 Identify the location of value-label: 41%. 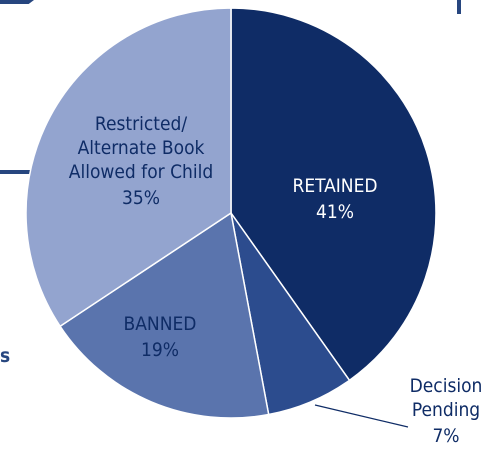
(335, 212).